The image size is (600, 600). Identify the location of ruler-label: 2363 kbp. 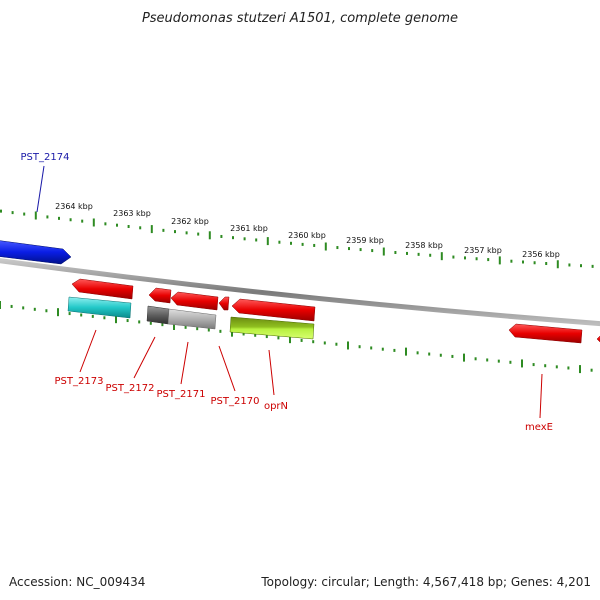
(132, 213).